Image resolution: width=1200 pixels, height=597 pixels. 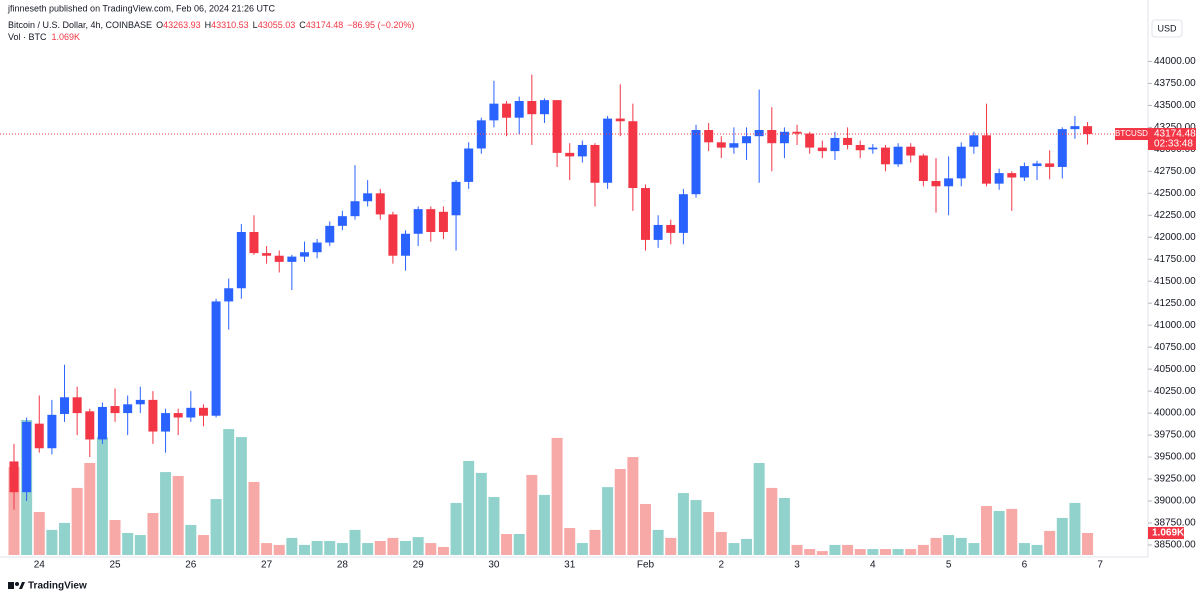 I want to click on y-tick-label: 41750.00, so click(x=1175, y=259).